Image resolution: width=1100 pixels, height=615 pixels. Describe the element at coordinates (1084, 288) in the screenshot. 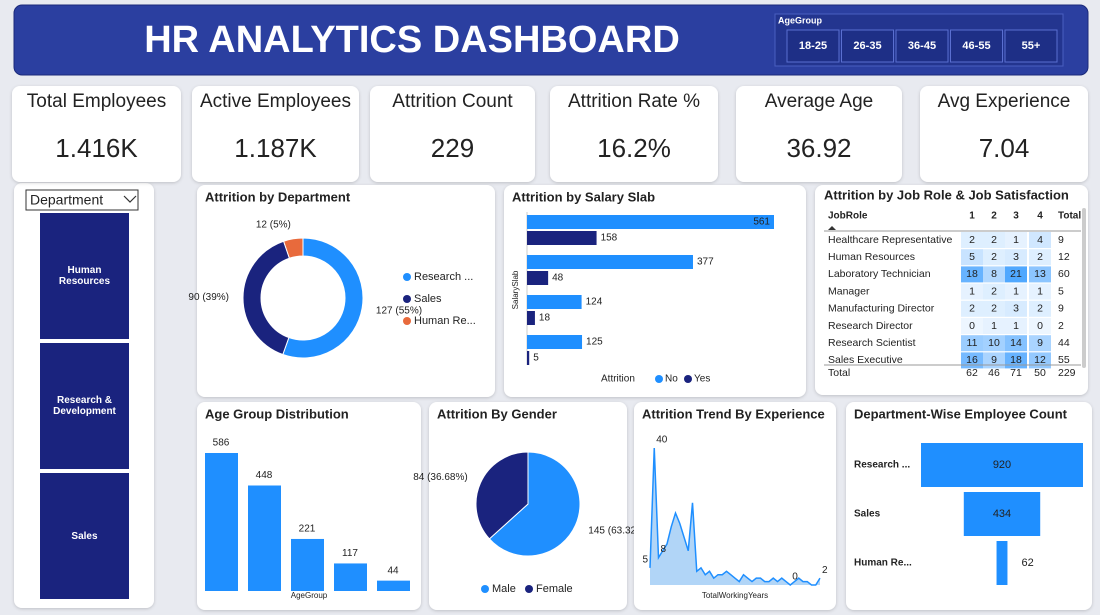

I see `scrollbar` at that location.